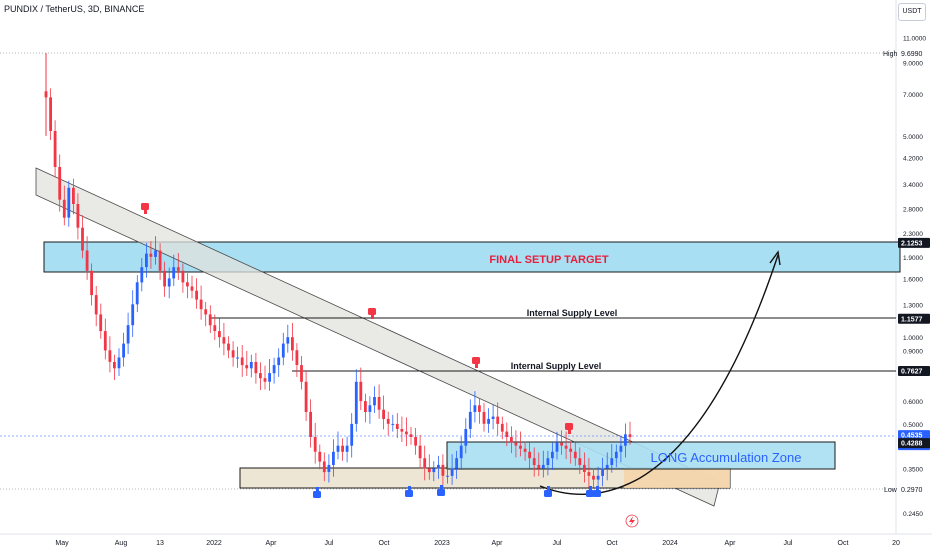 The image size is (932, 555). I want to click on time-tick-label: 2024, so click(670, 543).